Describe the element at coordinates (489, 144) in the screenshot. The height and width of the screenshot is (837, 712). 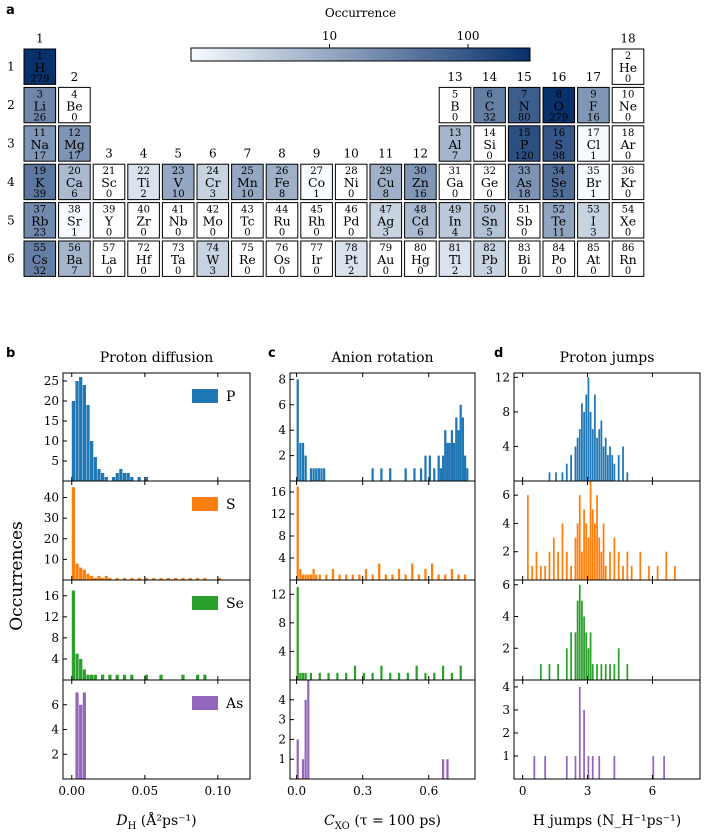
I see `element-symbol: Si` at that location.